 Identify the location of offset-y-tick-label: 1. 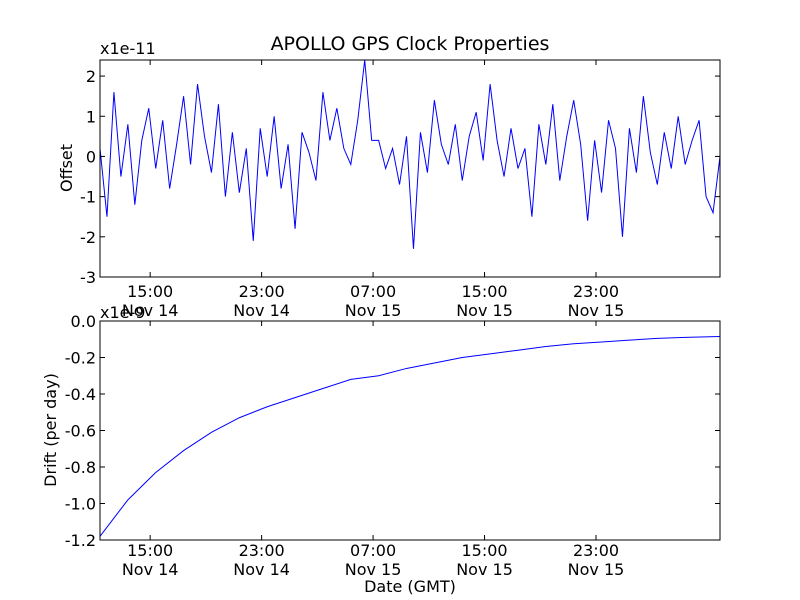
(91, 116).